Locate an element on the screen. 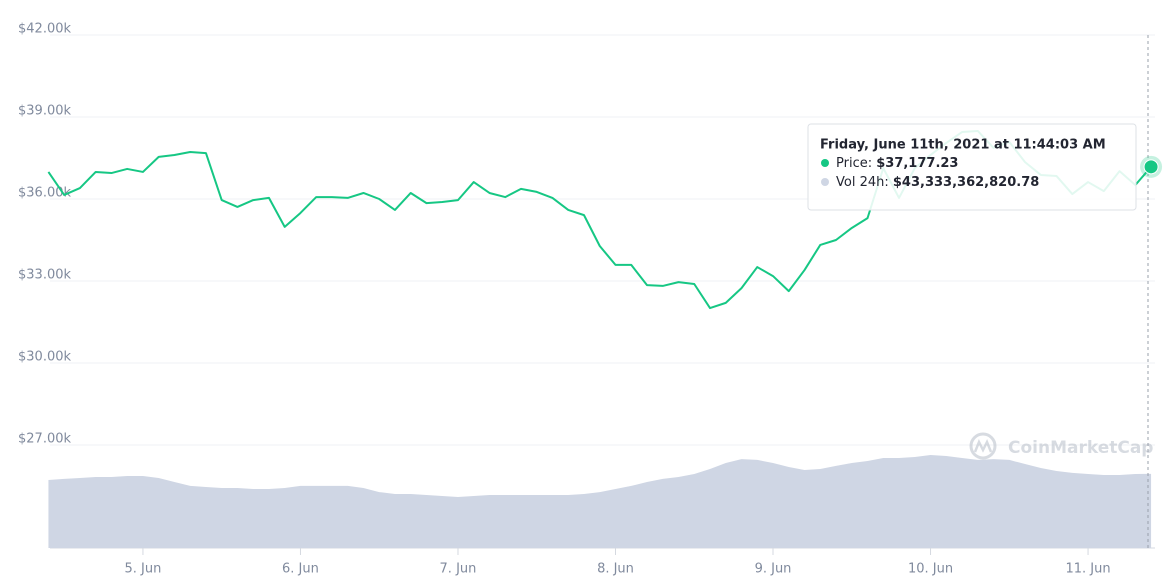 This screenshot has width=1174, height=588. tooltip-row: Vol 24h: $43,333,362,820.78 is located at coordinates (937, 182).